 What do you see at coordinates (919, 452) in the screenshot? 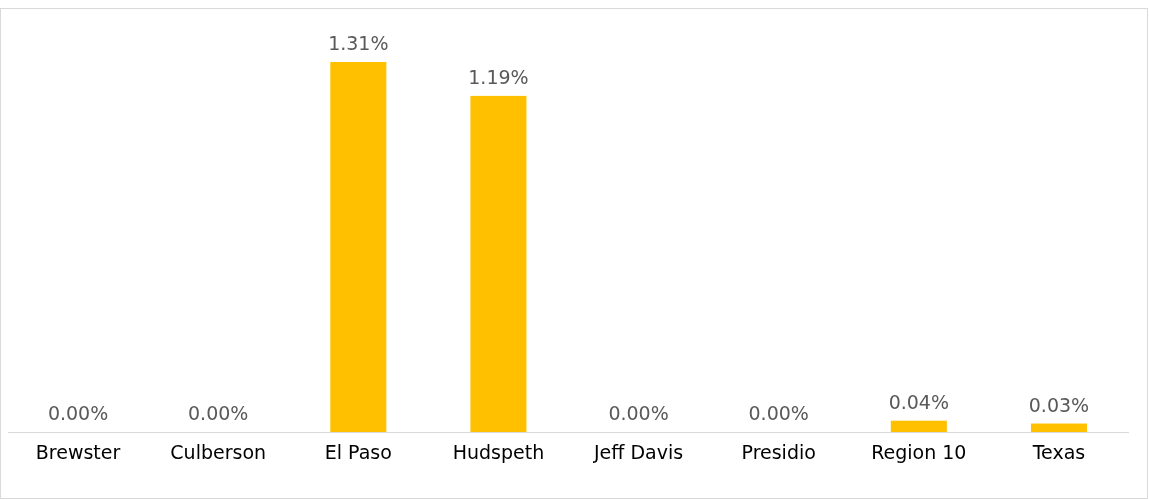
I see `x-tick-label: Region 10` at bounding box center [919, 452].